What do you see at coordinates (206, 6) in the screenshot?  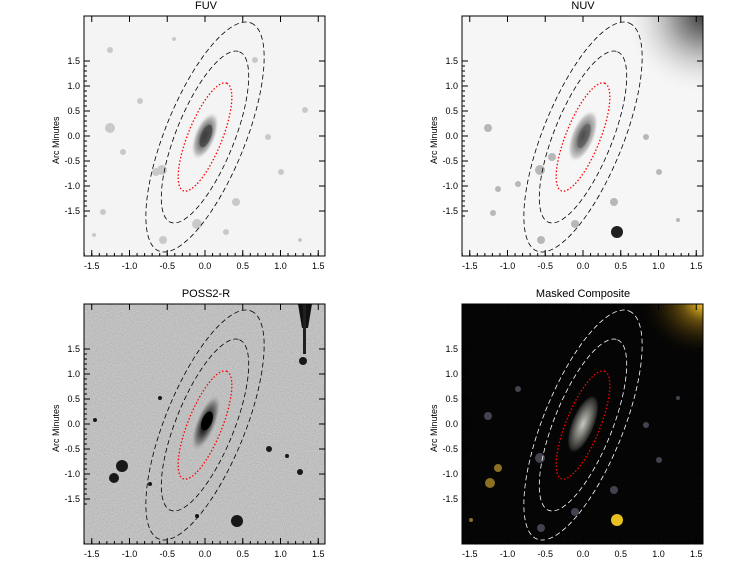 I see `panel-title: FUV` at bounding box center [206, 6].